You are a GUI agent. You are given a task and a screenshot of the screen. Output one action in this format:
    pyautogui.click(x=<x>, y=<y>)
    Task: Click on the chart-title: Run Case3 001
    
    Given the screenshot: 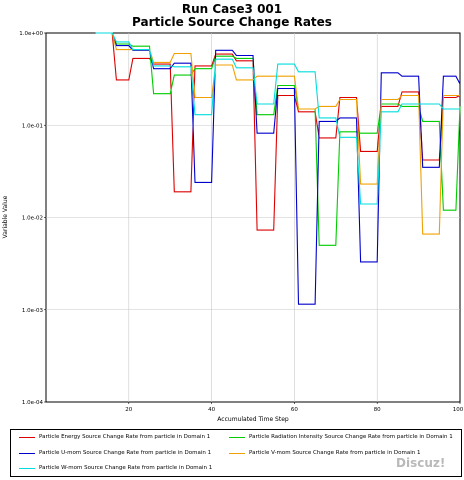 What is the action you would take?
    pyautogui.click(x=232, y=9)
    